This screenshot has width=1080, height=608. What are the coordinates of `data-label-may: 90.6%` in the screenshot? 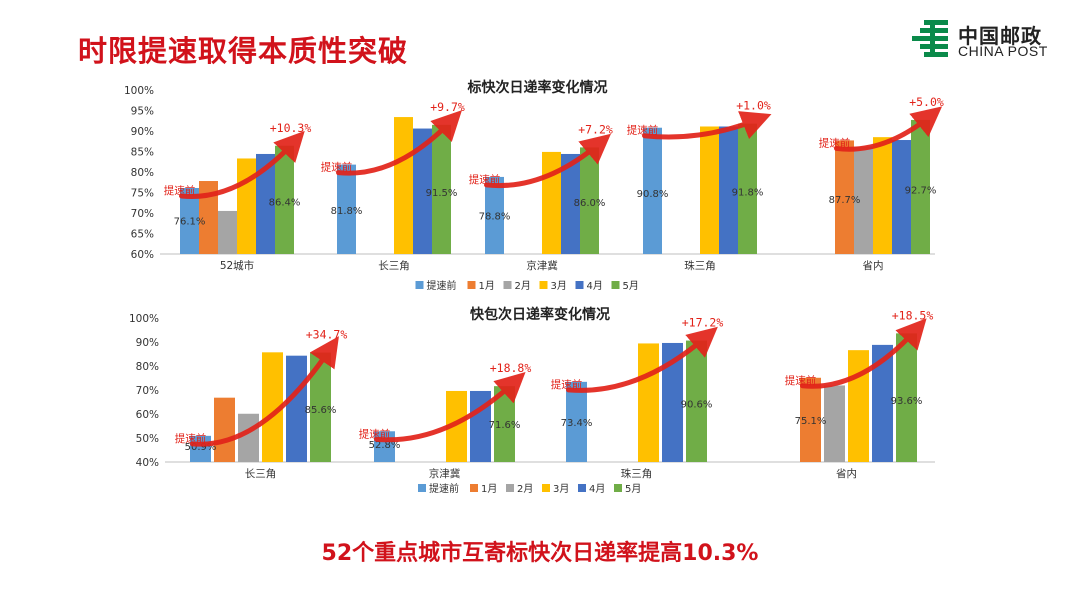 It's located at (697, 404).